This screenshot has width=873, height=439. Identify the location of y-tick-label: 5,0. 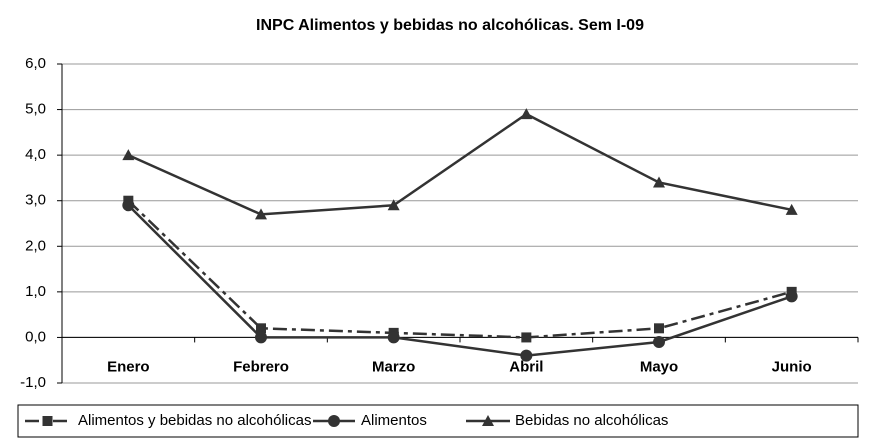
(35, 109).